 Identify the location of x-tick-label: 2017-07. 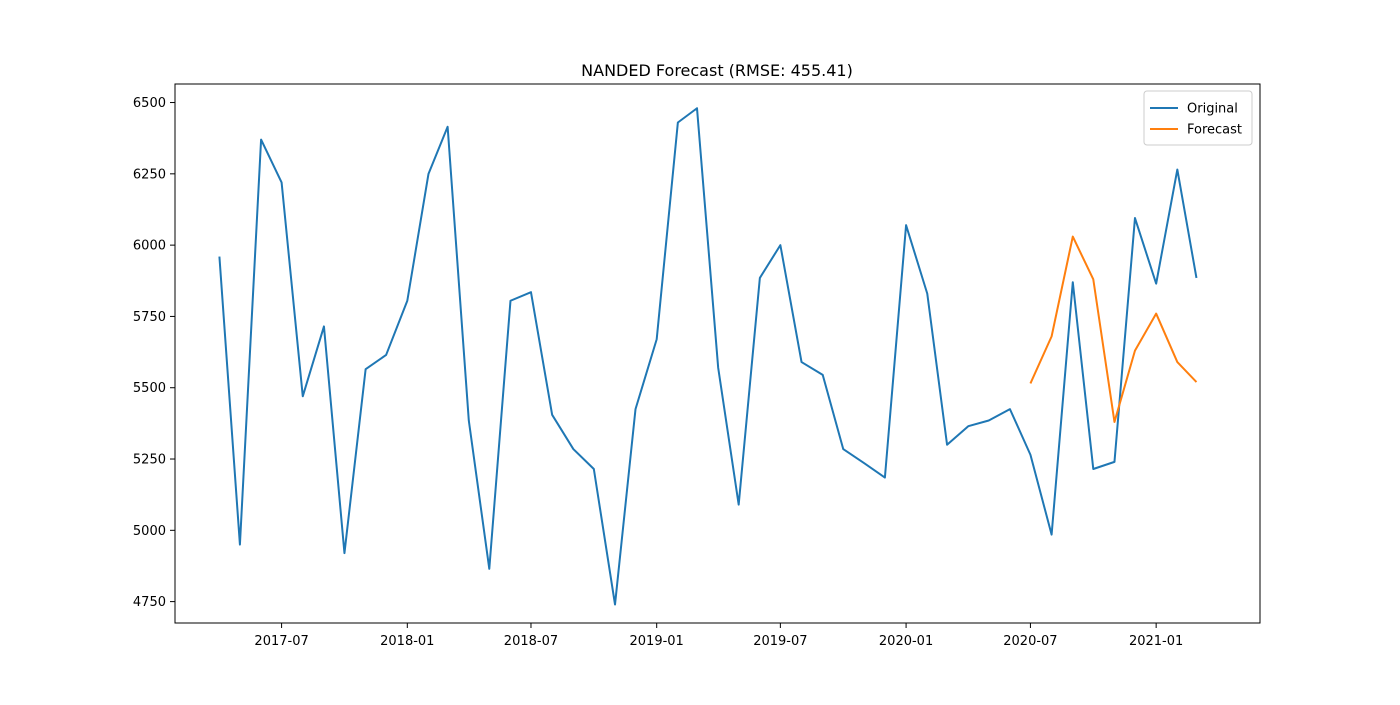
(281, 641).